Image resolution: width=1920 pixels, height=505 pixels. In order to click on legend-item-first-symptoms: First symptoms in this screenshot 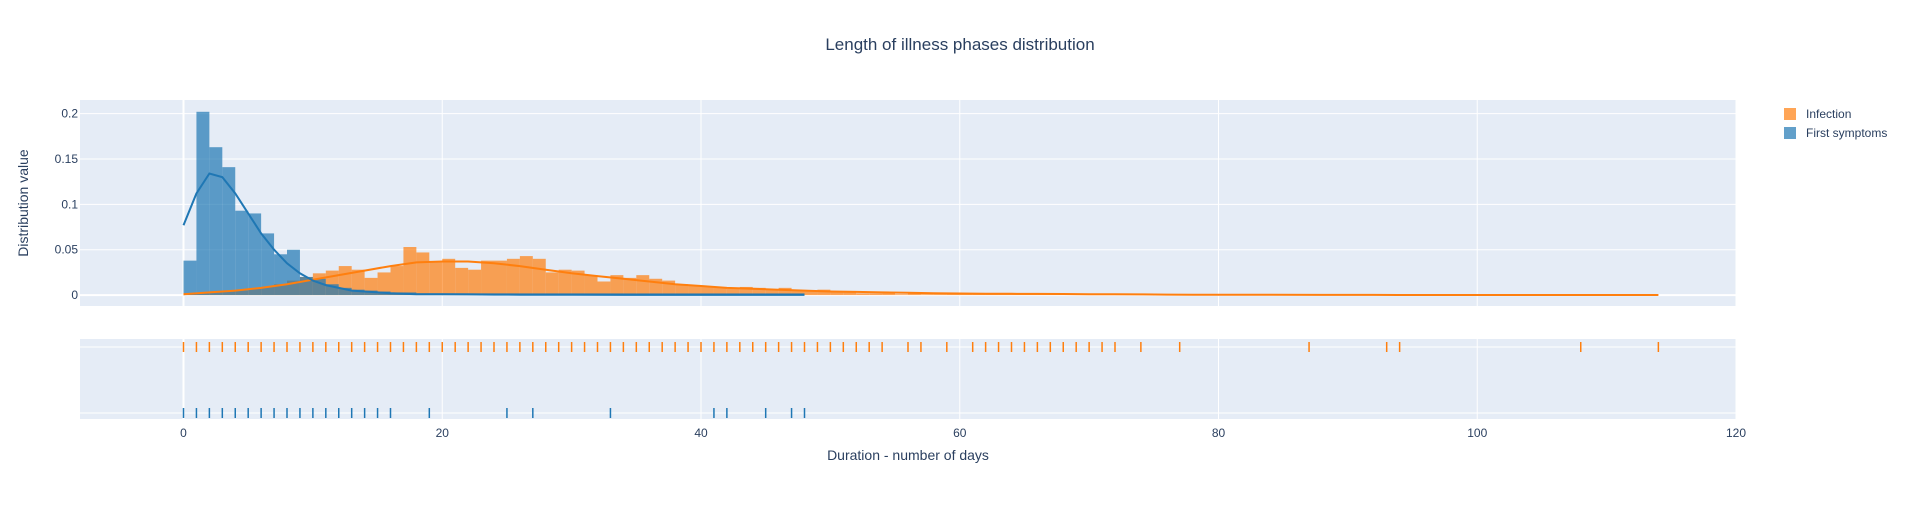, I will do `click(1835, 133)`.